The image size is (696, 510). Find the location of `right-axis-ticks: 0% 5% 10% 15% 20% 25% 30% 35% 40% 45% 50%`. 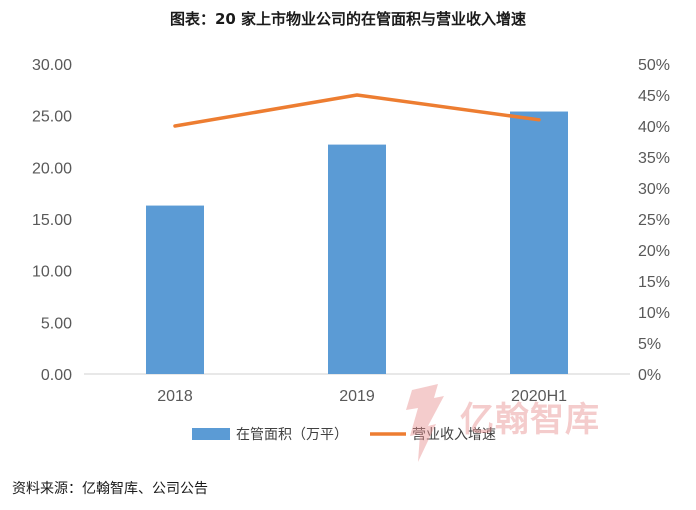

right-axis-ticks: 0% 5% 10% 15% 20% 25% 30% 35% 40% 45% 50% is located at coordinates (654, 220).